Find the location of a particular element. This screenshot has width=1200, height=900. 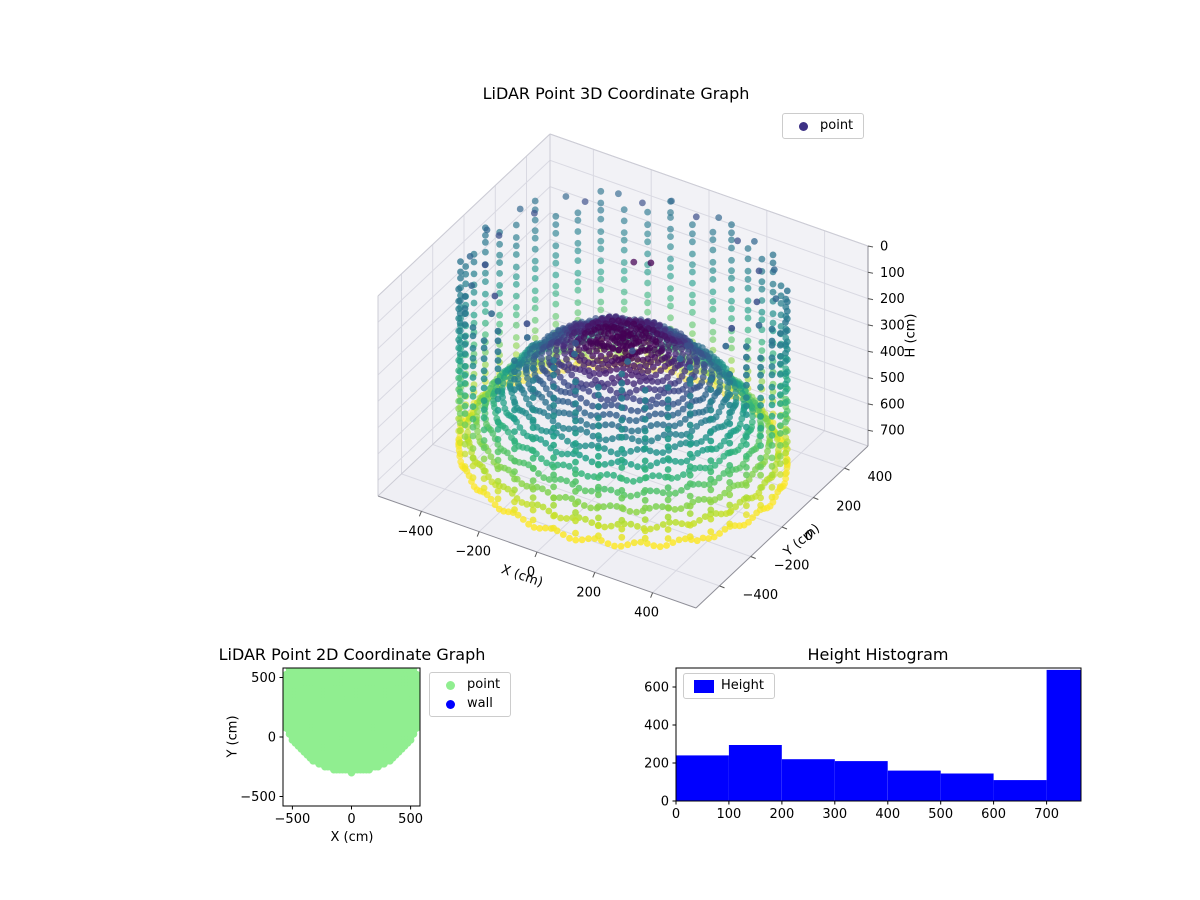

legend-label: wall is located at coordinates (480, 703).